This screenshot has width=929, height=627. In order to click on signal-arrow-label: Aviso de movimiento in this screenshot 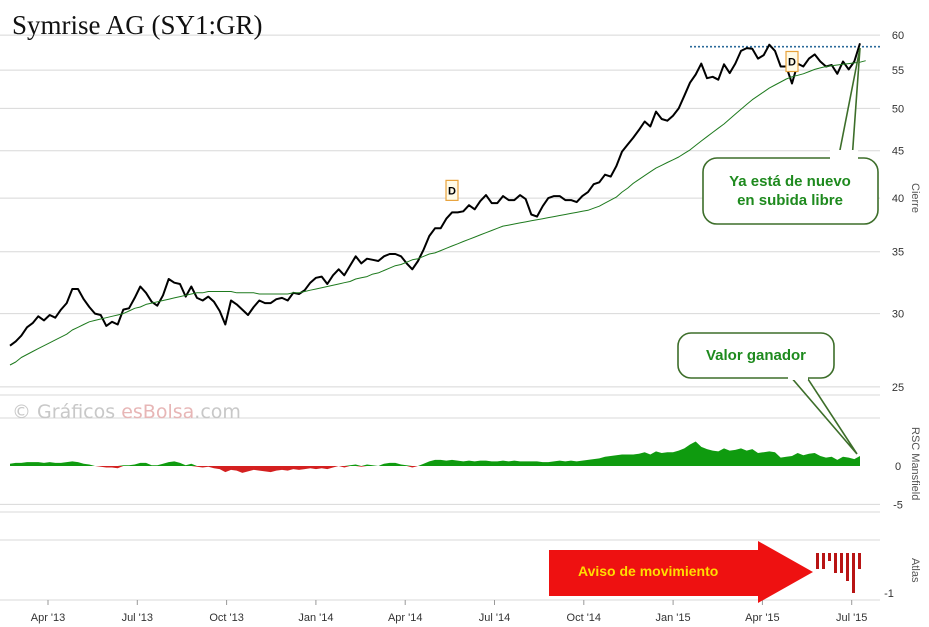, I will do `click(648, 571)`.